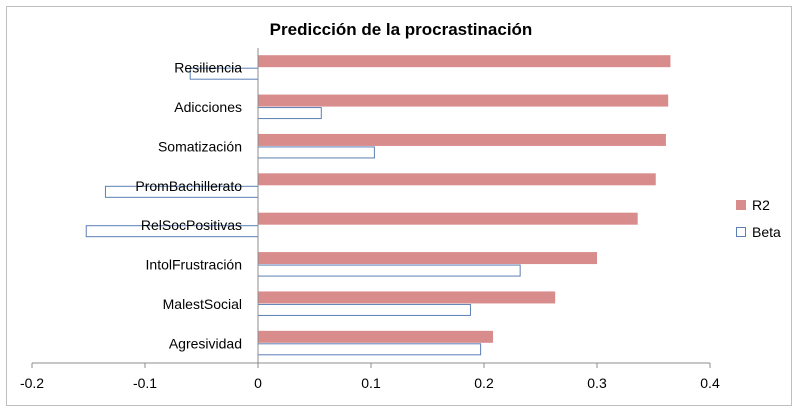  Describe the element at coordinates (208, 107) in the screenshot. I see `category-label-1: Adicciones` at that location.